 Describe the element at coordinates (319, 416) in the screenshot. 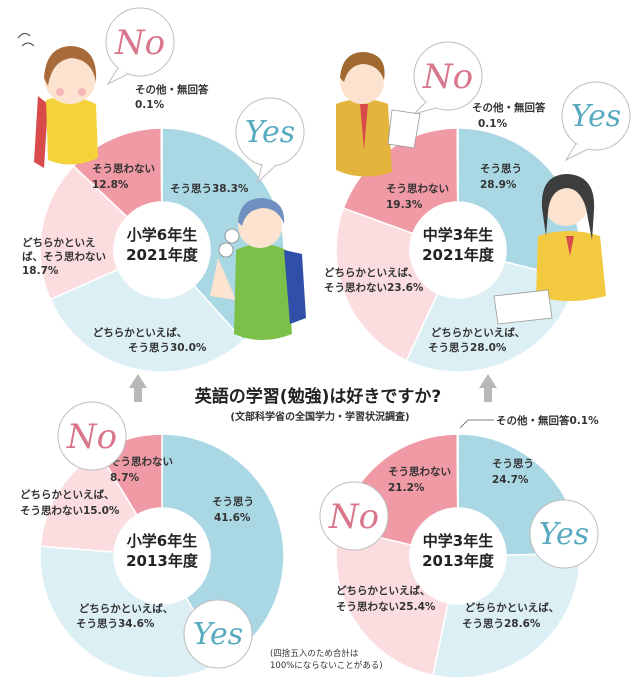

I see `source-note: (文部科学省の全国学力・学習状況調査)` at that location.